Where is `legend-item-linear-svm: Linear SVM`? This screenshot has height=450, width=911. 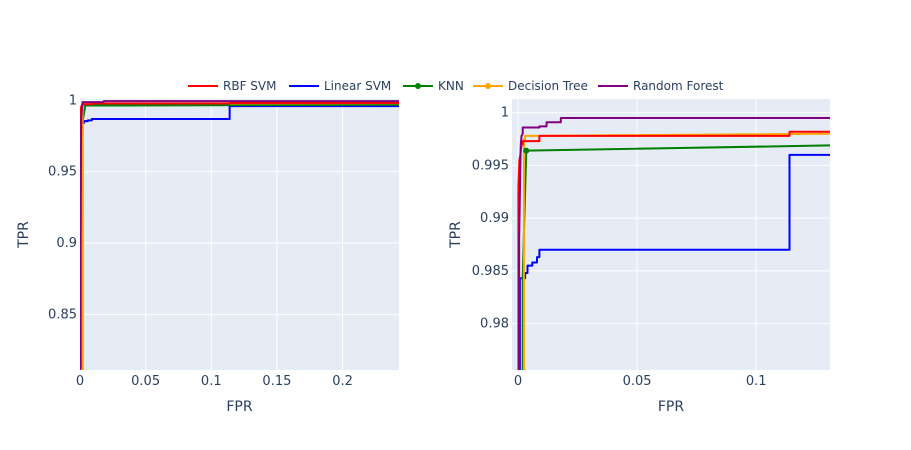
legend-item-linear-svm: Linear SVM is located at coordinates (340, 86).